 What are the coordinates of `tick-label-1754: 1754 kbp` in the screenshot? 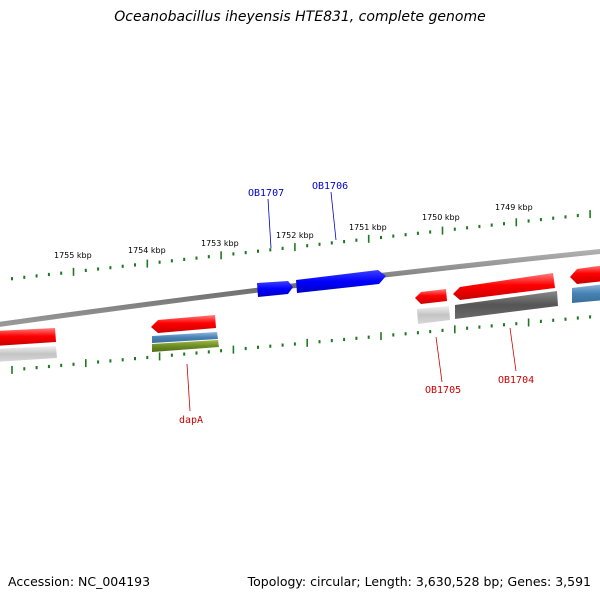 It's located at (147, 250).